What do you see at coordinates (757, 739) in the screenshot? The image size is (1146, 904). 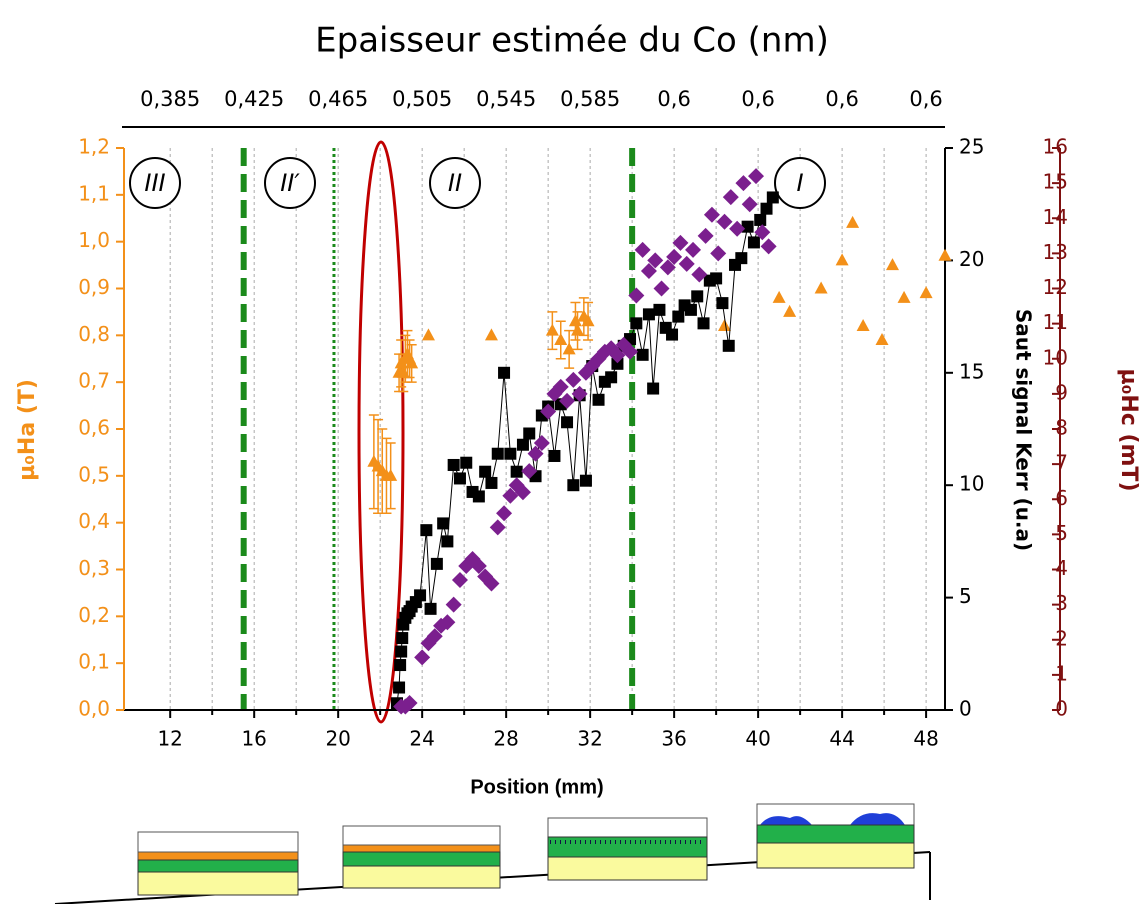 I see `x-tick-label: 40` at bounding box center [757, 739].